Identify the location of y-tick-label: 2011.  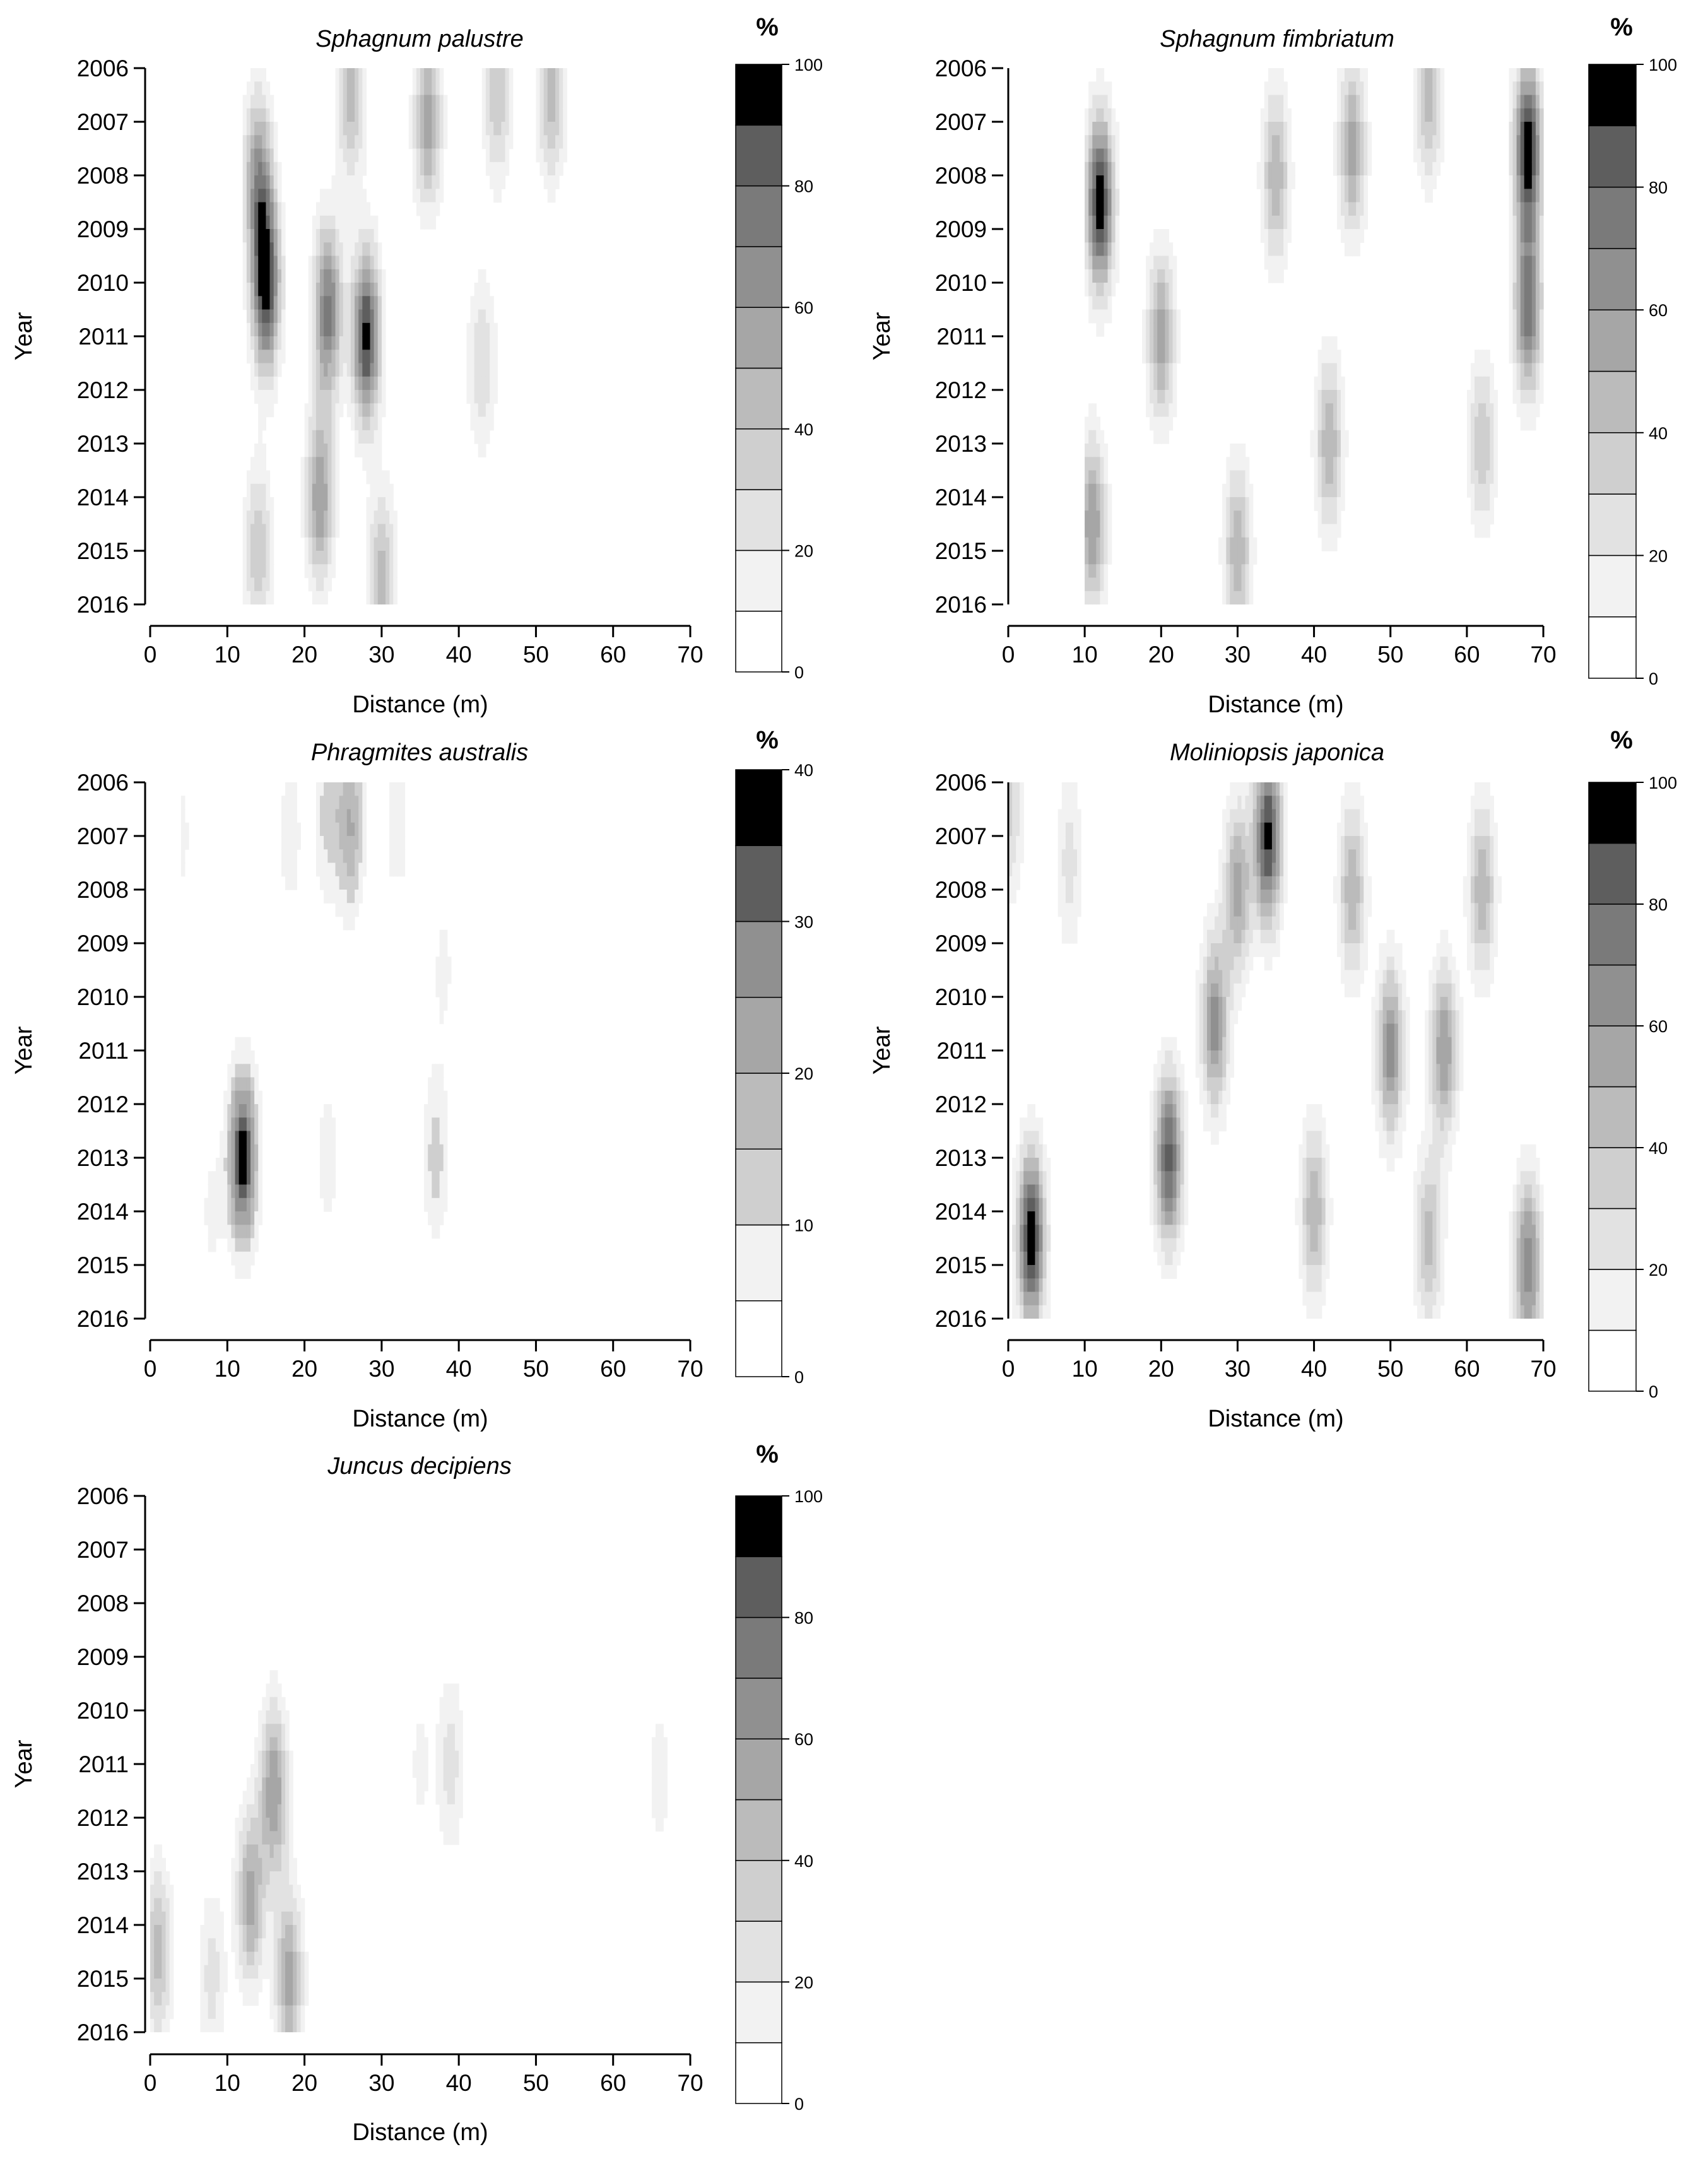
(103, 337).